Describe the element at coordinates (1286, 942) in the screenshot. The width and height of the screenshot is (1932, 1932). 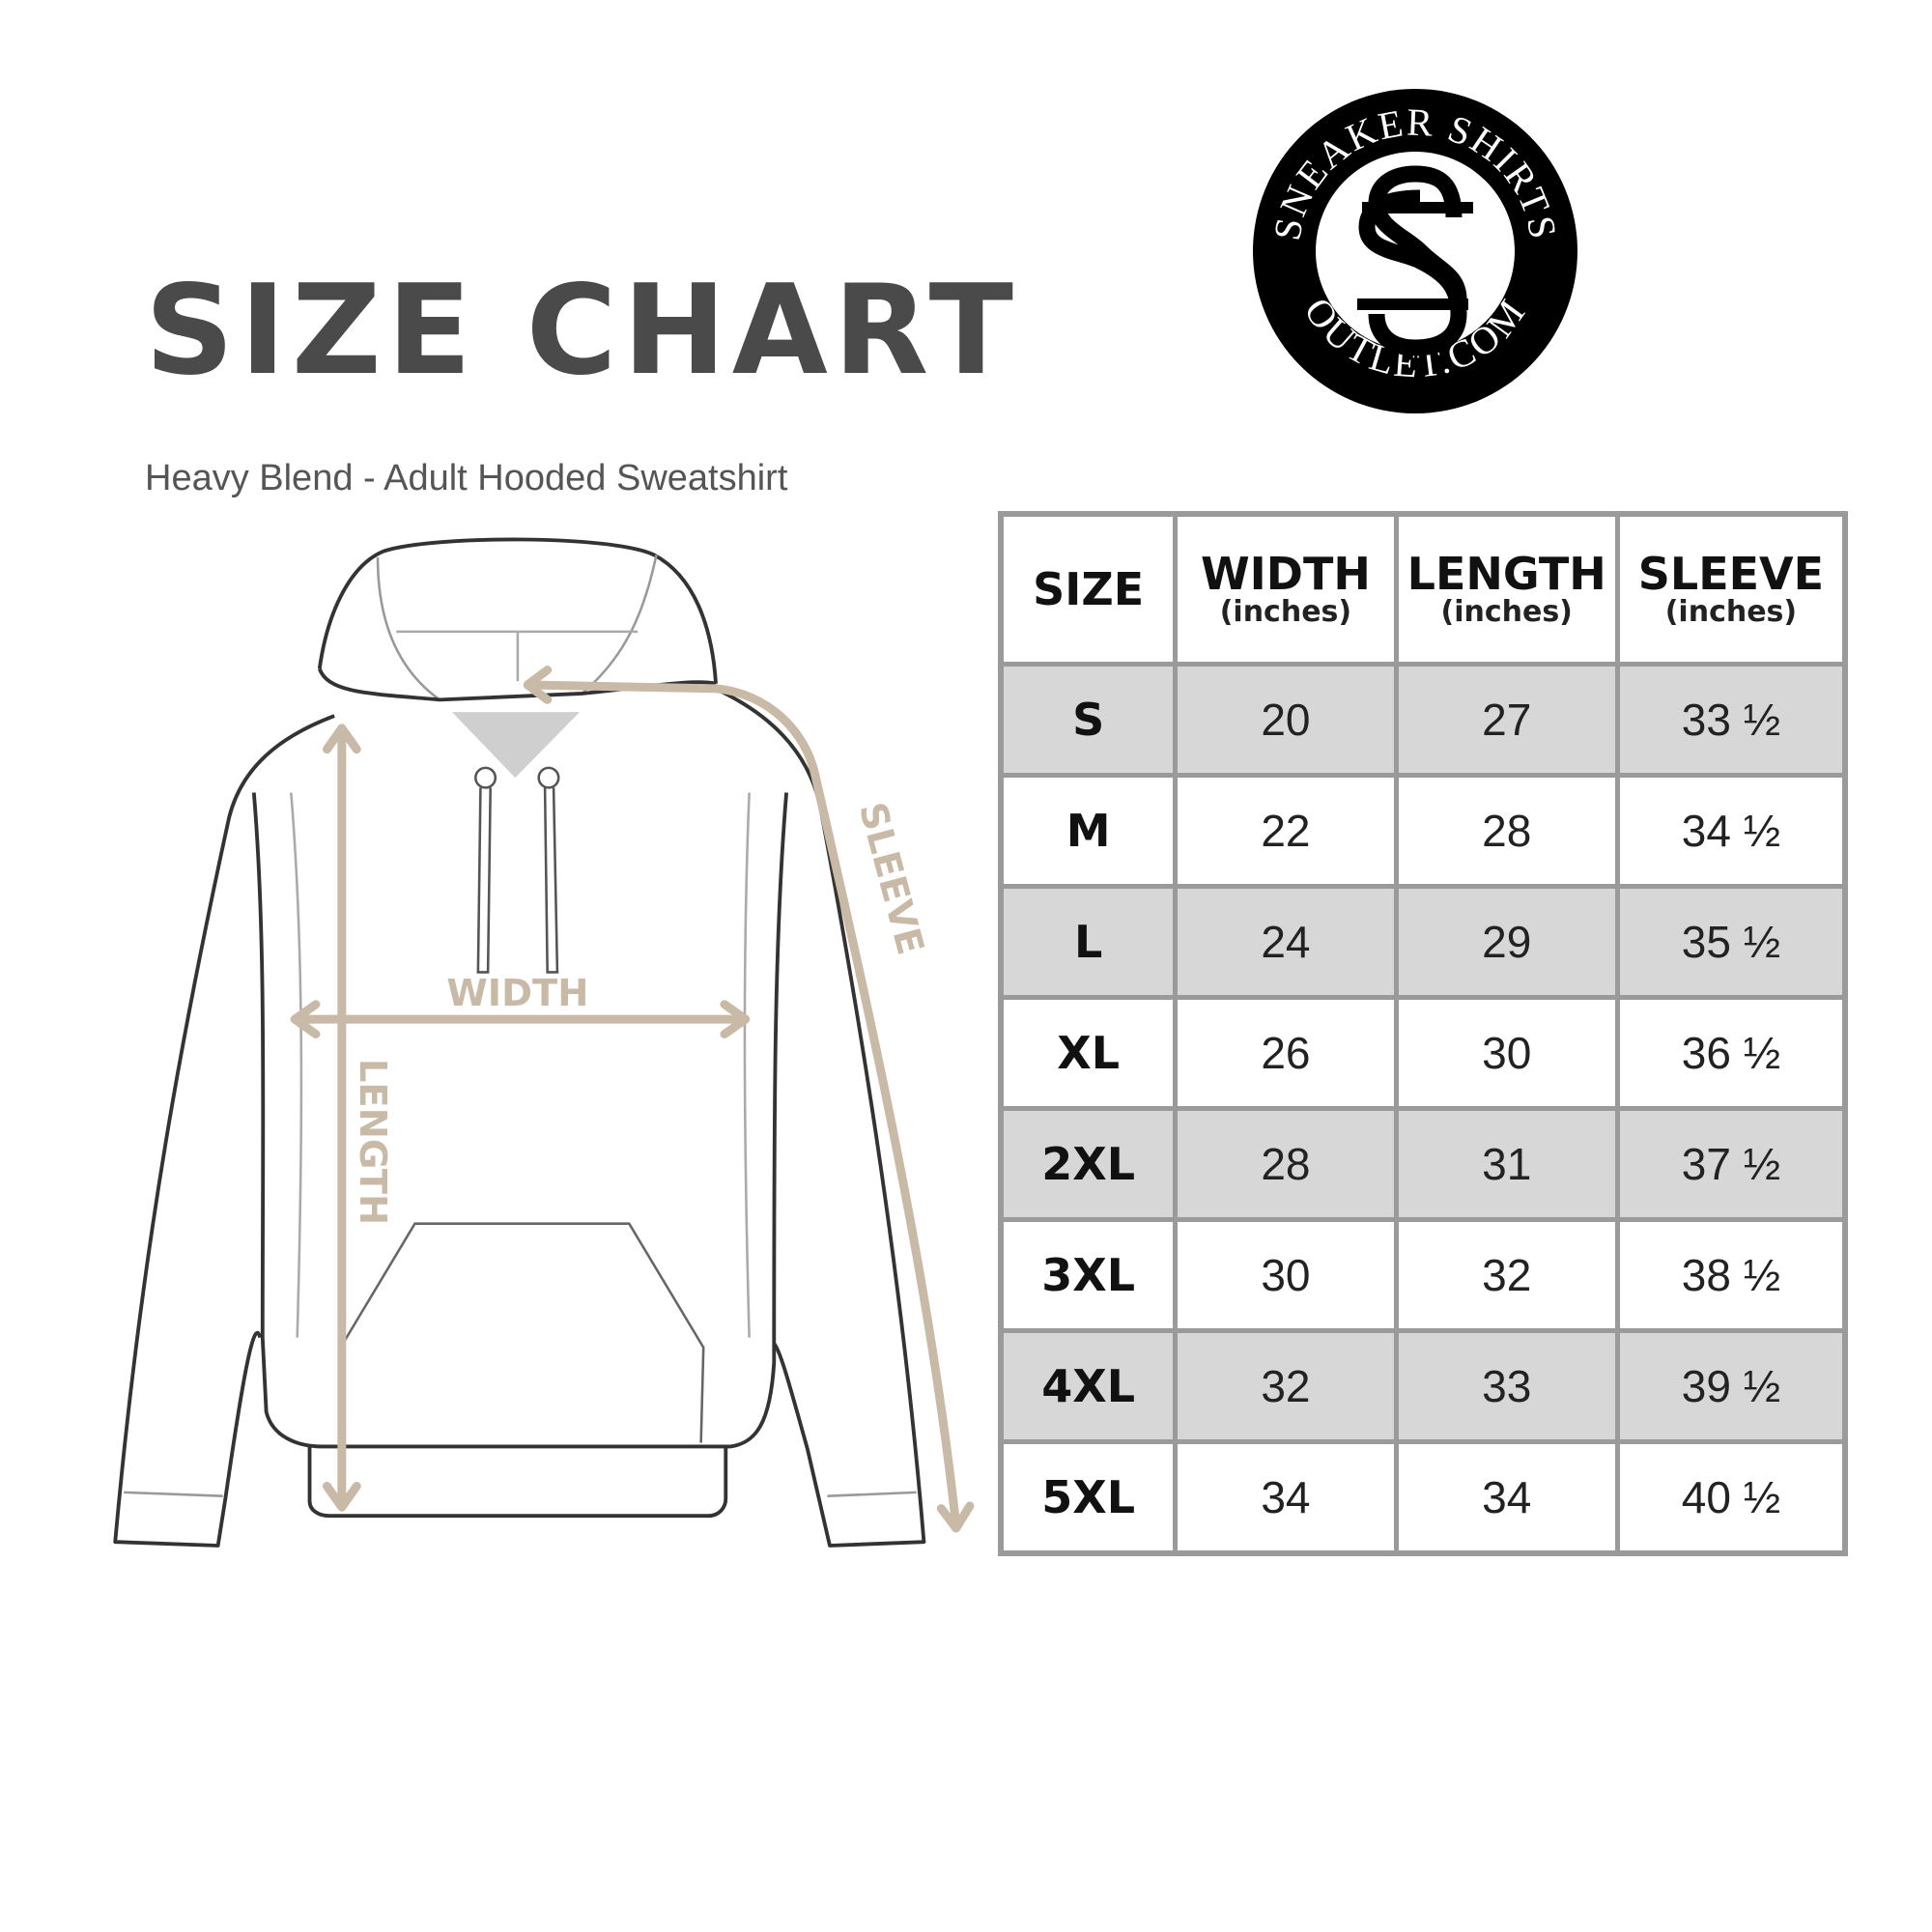
I see `width-cell: 24` at that location.